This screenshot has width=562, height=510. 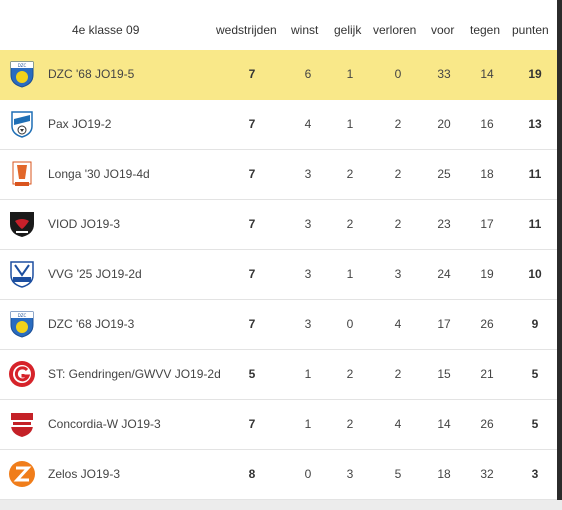 I want to click on concordia-logo-icon, so click(x=22, y=425).